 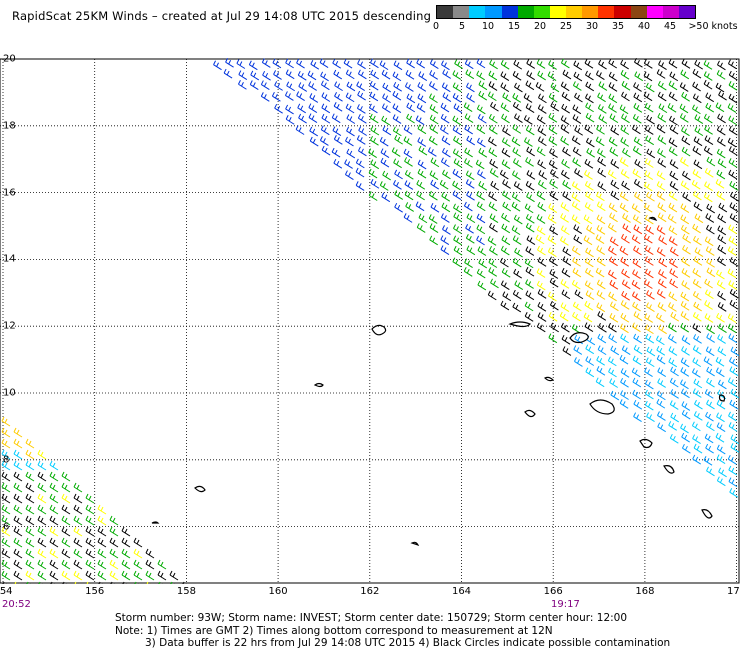 What do you see at coordinates (565, 604) in the screenshot?
I see `time-right: 19:17` at bounding box center [565, 604].